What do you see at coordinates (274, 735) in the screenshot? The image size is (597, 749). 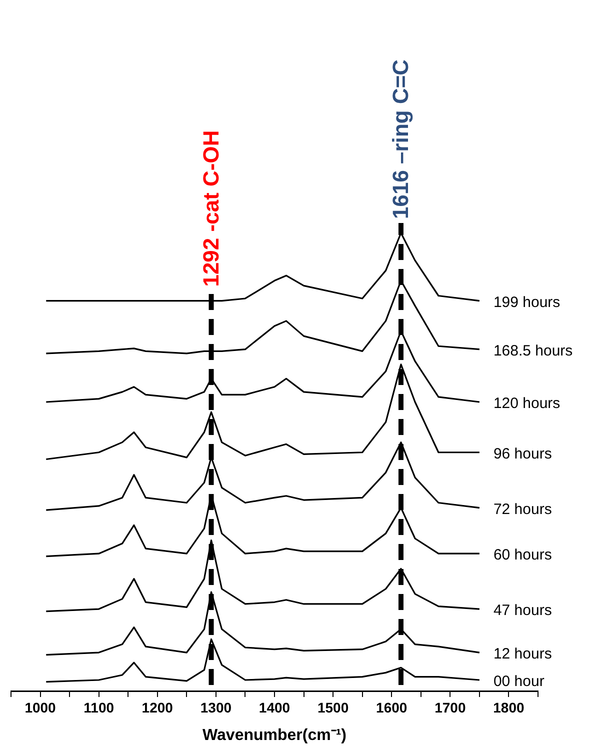 I see `x-axis-title: Wavenumber(cm⁻¹)` at bounding box center [274, 735].